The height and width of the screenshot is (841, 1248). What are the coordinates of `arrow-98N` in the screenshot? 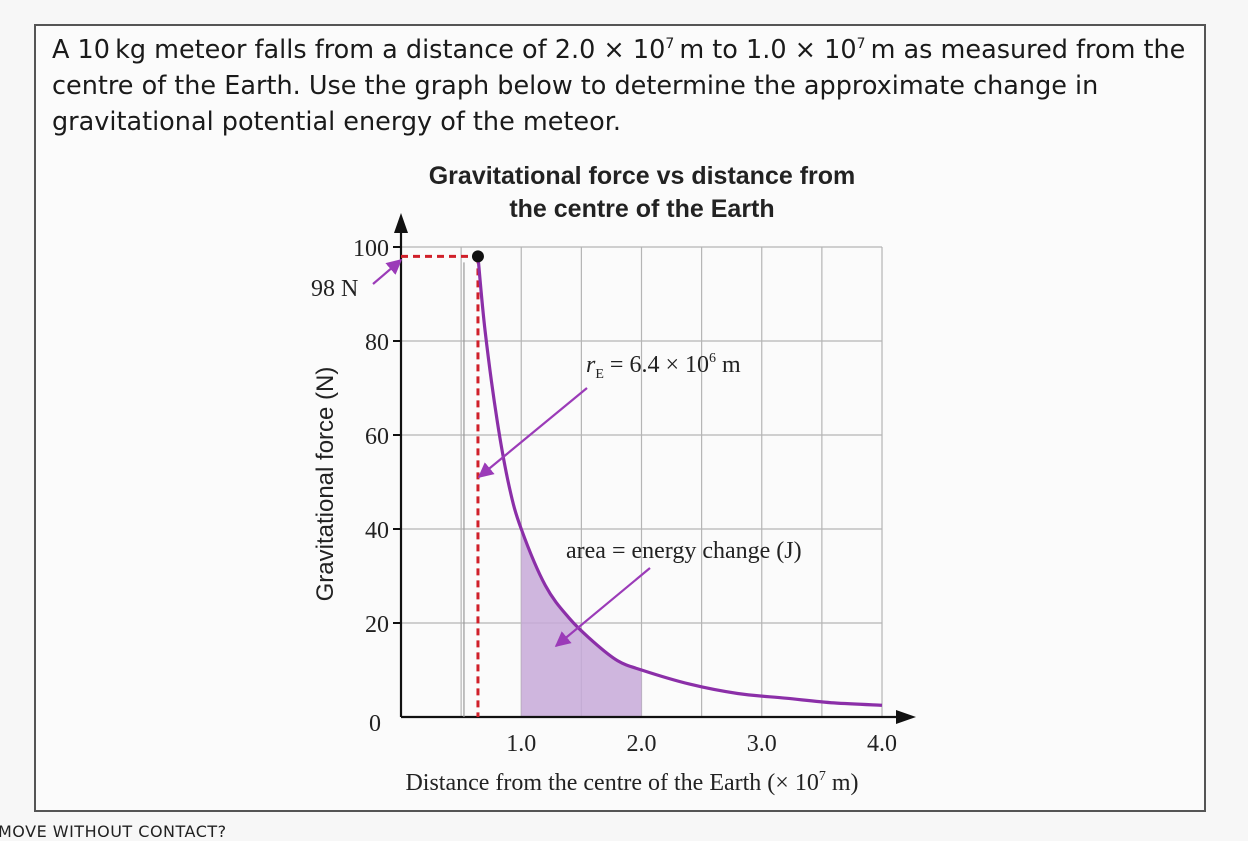 It's located at (387, 271).